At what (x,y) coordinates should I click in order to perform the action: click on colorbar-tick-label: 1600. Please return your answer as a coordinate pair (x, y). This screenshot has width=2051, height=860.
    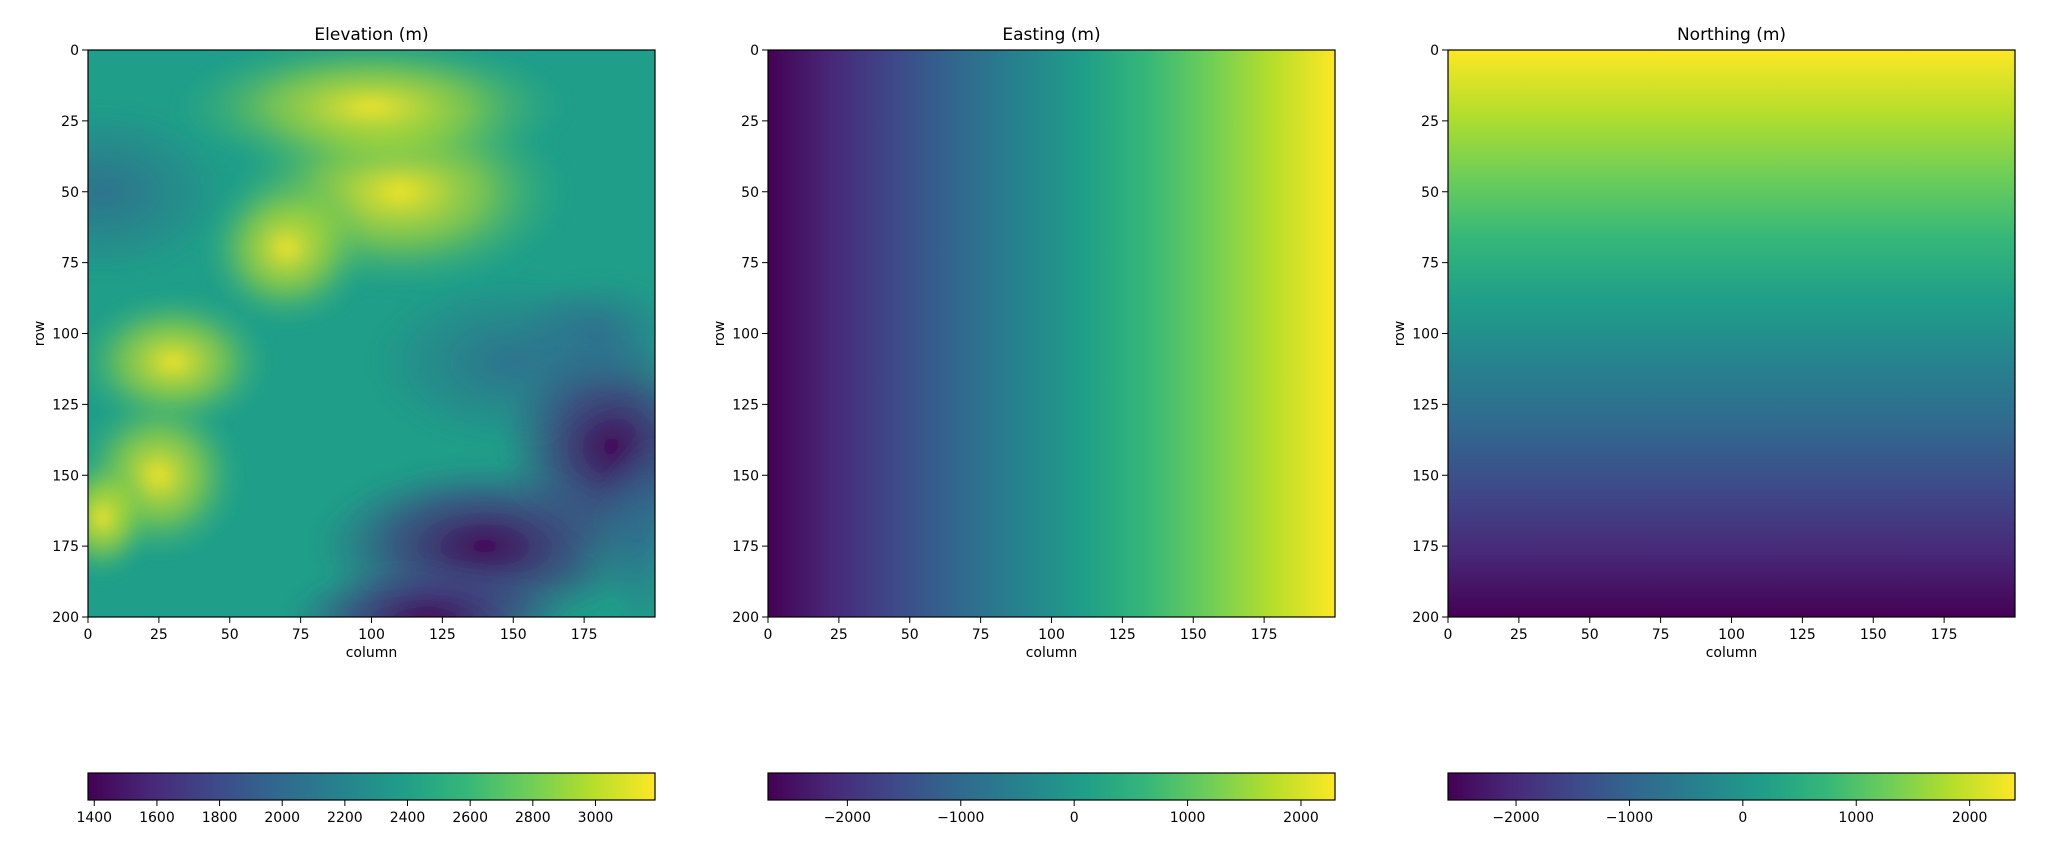
    Looking at the image, I should click on (157, 818).